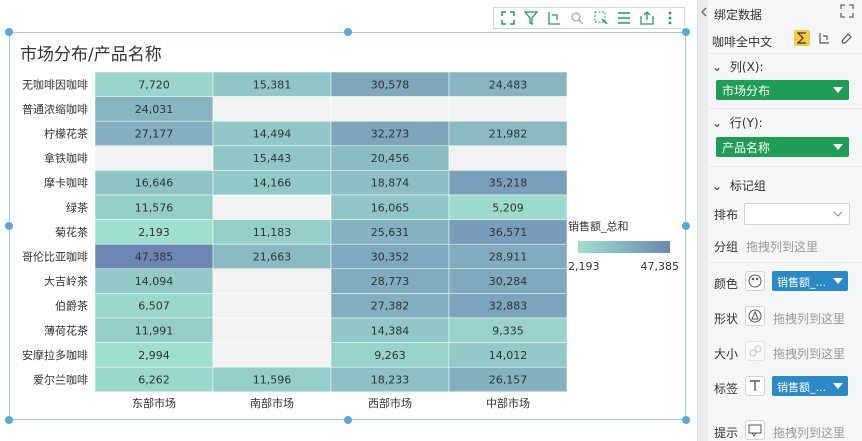 Image resolution: width=862 pixels, height=441 pixels. I want to click on tooltip-drop-zone: 拖拽列到这里, so click(809, 433).